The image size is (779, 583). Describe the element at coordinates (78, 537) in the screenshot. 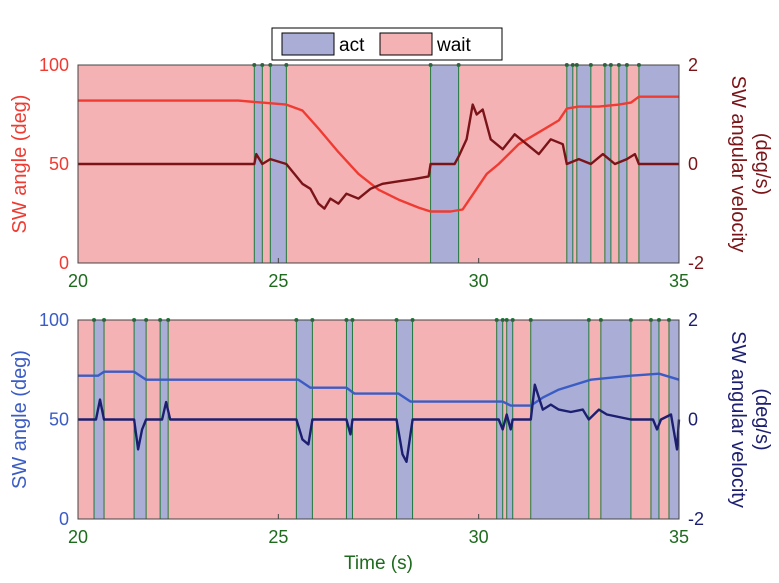

I see `bottom-x-tick-label: 20` at that location.